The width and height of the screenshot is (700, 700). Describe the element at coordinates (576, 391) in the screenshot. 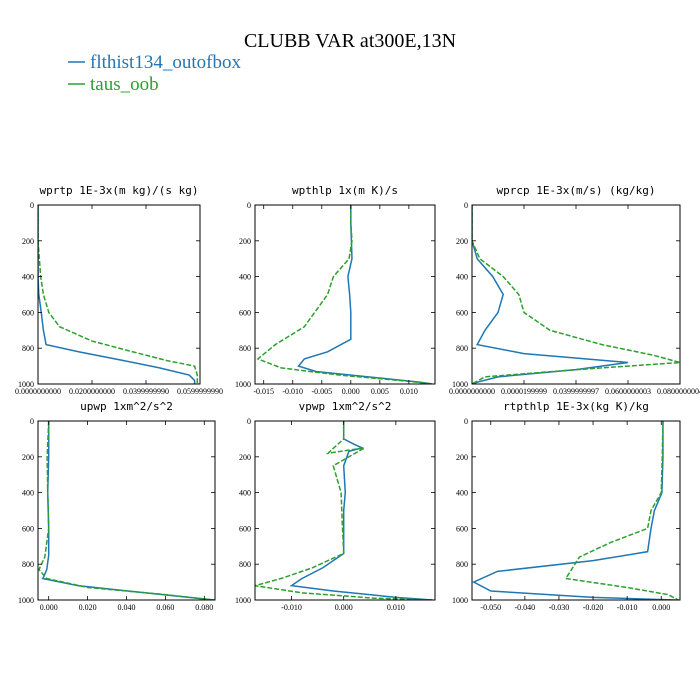

I see `x-tick-label: 0.0399999997` at that location.